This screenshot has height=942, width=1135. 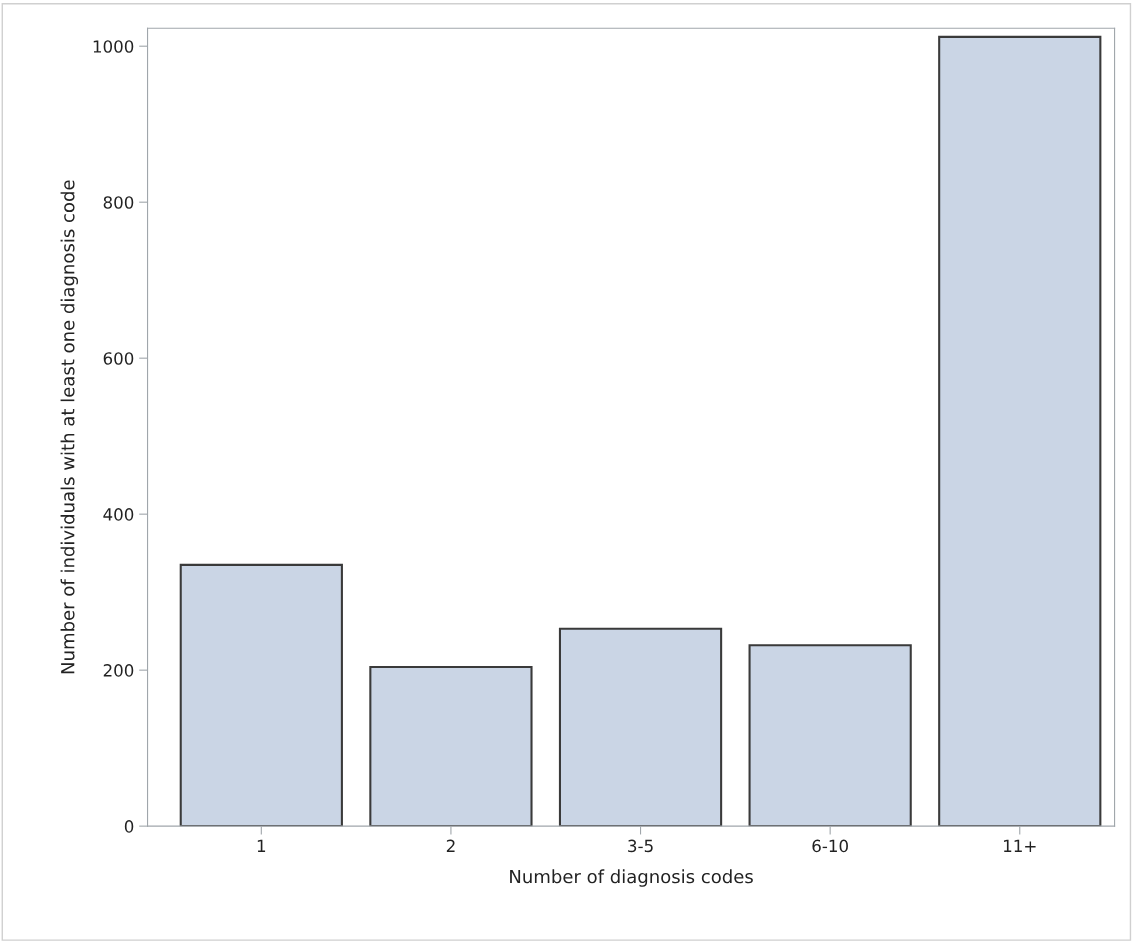 What do you see at coordinates (113, 46) in the screenshot?
I see `y-tick-label: 1000` at bounding box center [113, 46].